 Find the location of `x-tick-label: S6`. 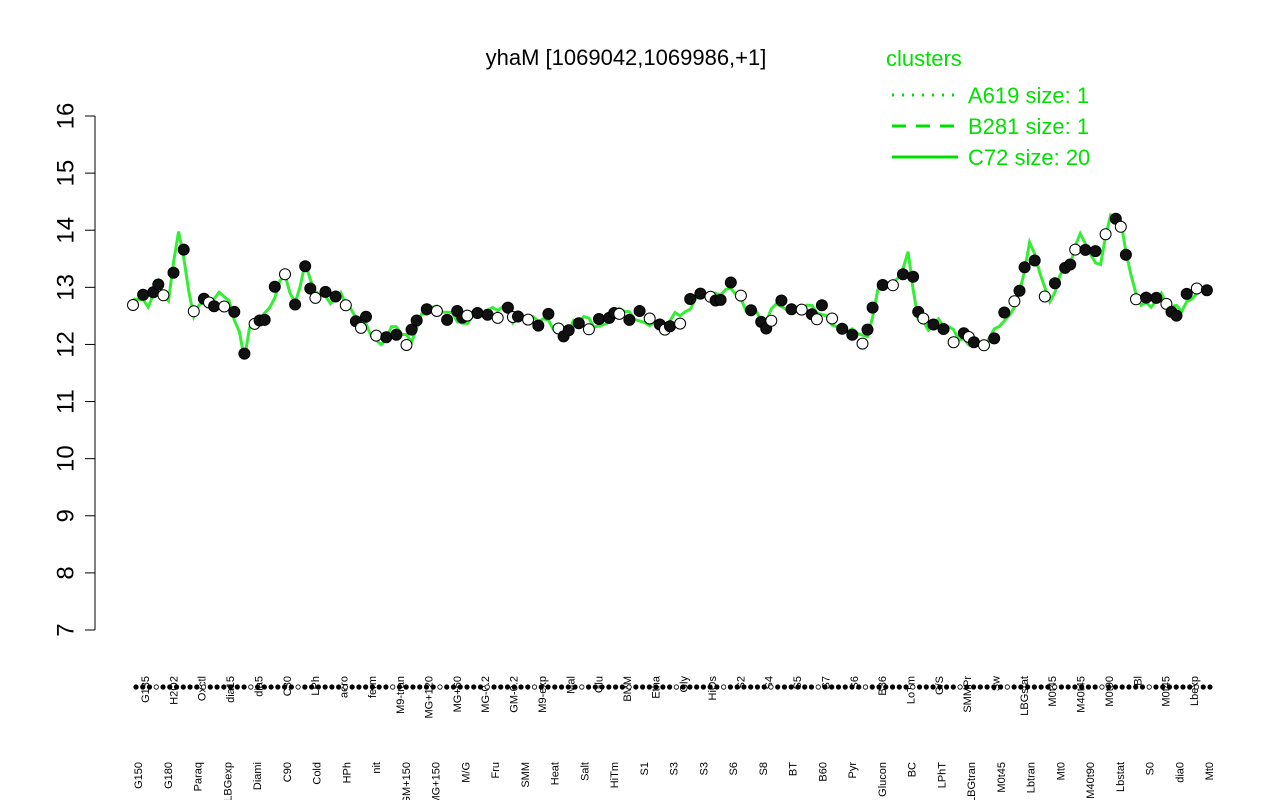

x-tick-label: S6 is located at coordinates (734, 768).